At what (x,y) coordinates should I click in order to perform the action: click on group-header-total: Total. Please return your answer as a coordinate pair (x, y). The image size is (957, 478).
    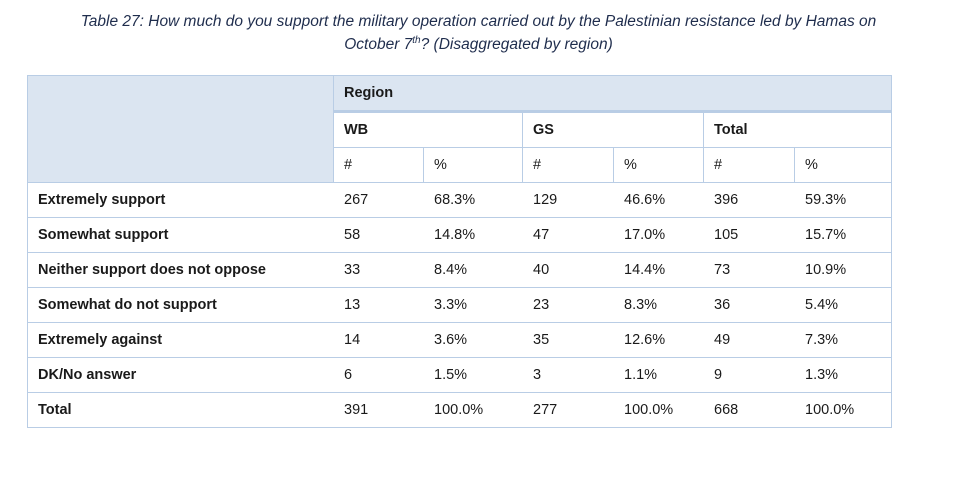
    Looking at the image, I should click on (797, 129).